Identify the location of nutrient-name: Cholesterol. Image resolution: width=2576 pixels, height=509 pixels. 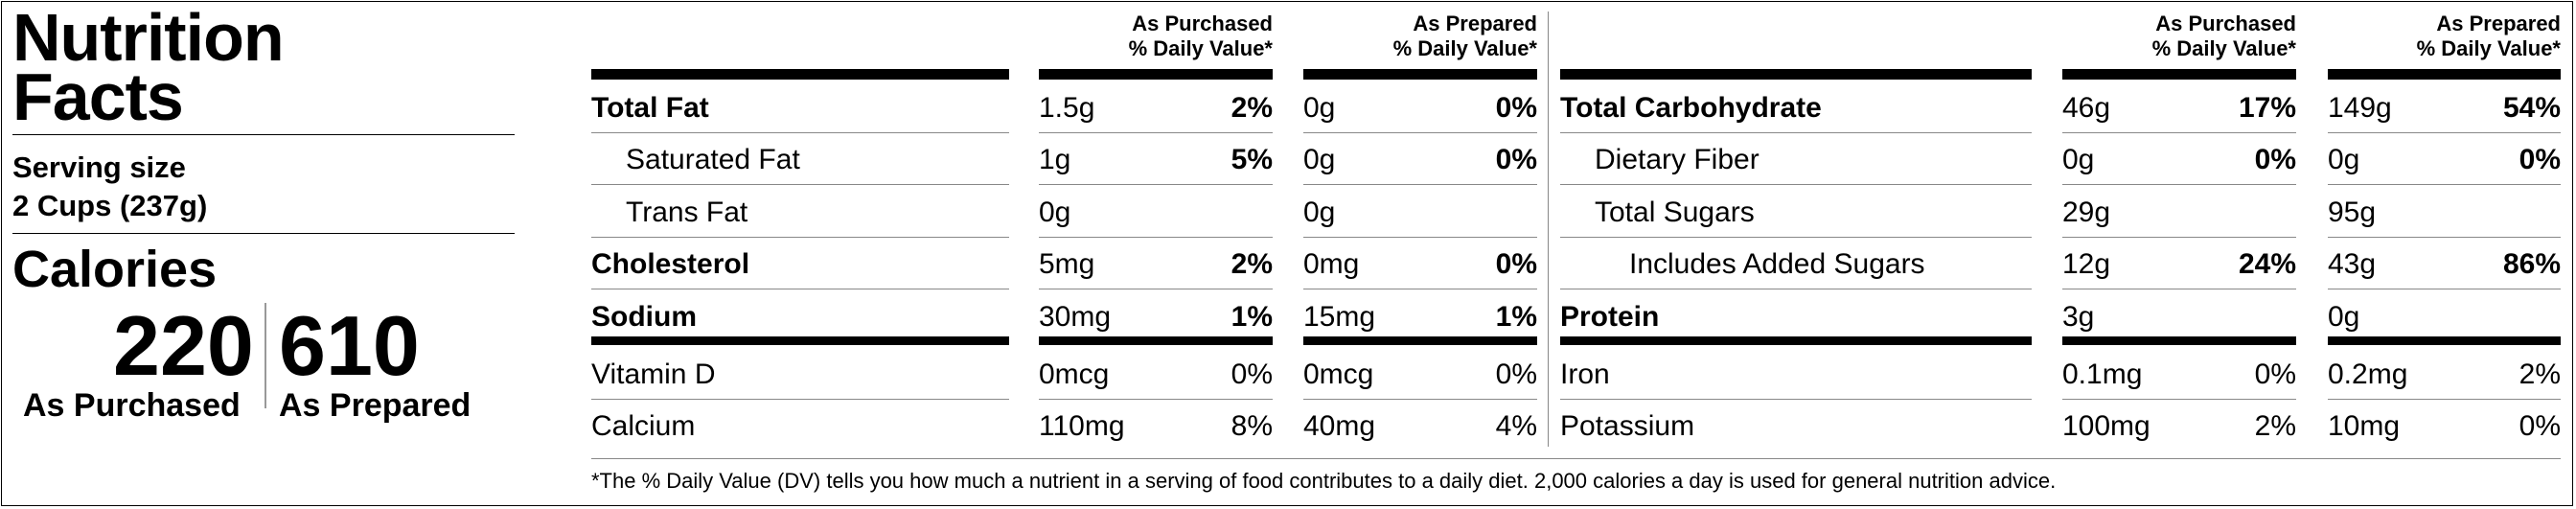
(670, 264).